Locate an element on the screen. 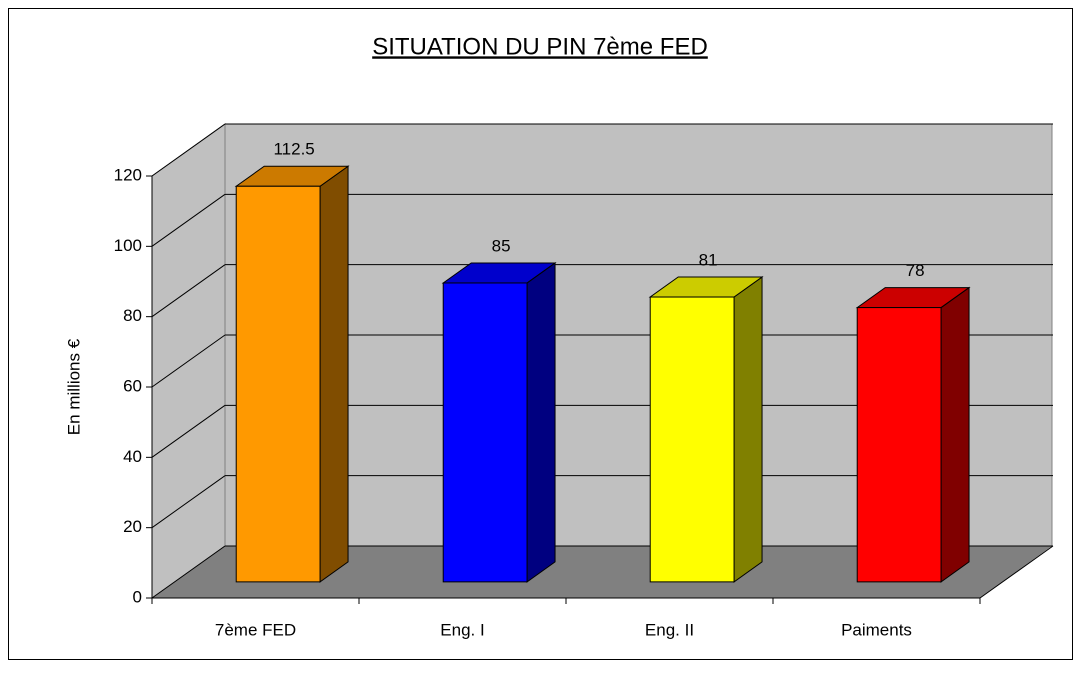 The image size is (1081, 673). y-tick-label: 120 is located at coordinates (128, 174).